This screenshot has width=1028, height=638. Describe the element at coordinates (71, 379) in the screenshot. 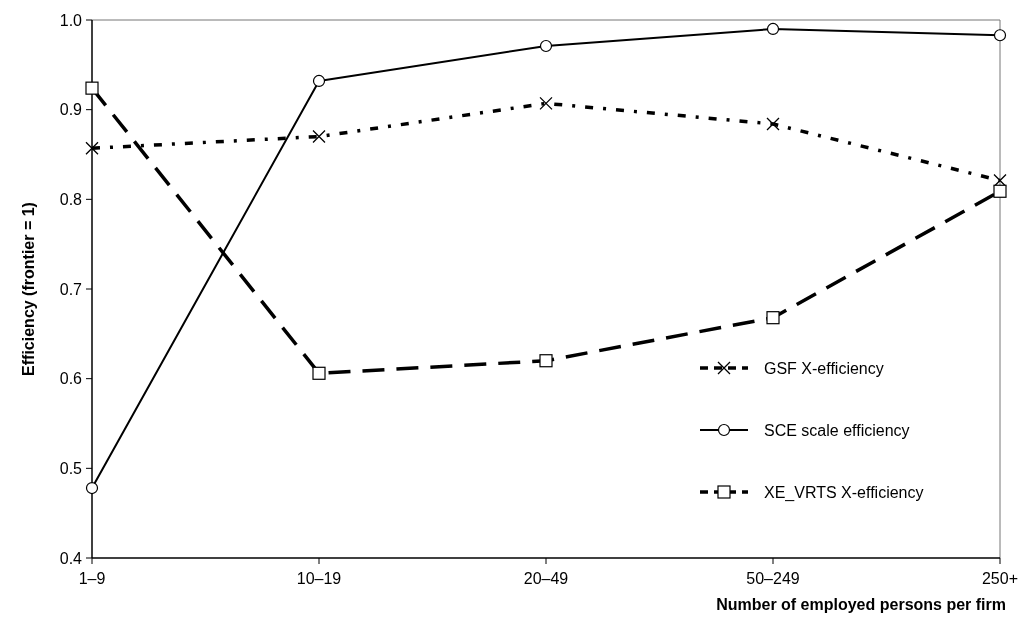

I see `y-tick-label: 0.6` at that location.